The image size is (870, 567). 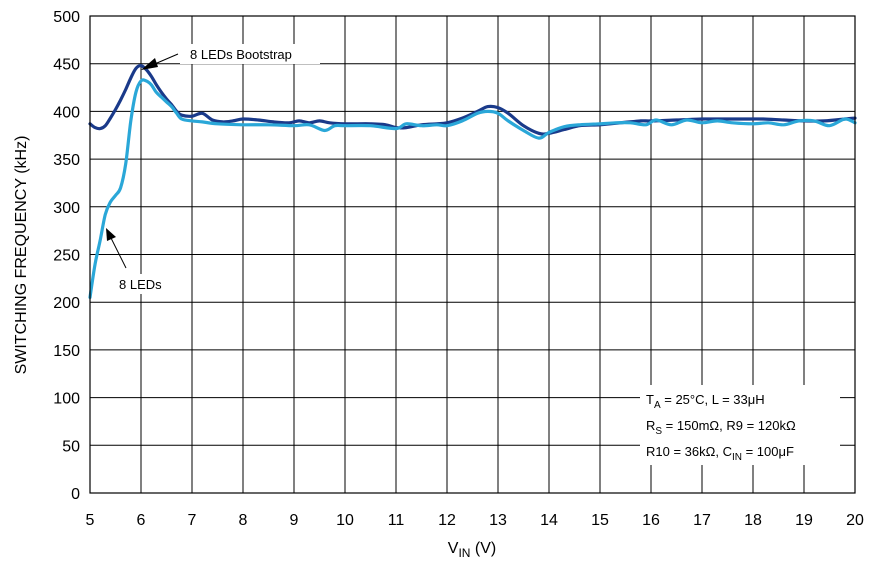 What do you see at coordinates (140, 284) in the screenshot?
I see `annotation-leds-label: 8 LEDs` at bounding box center [140, 284].